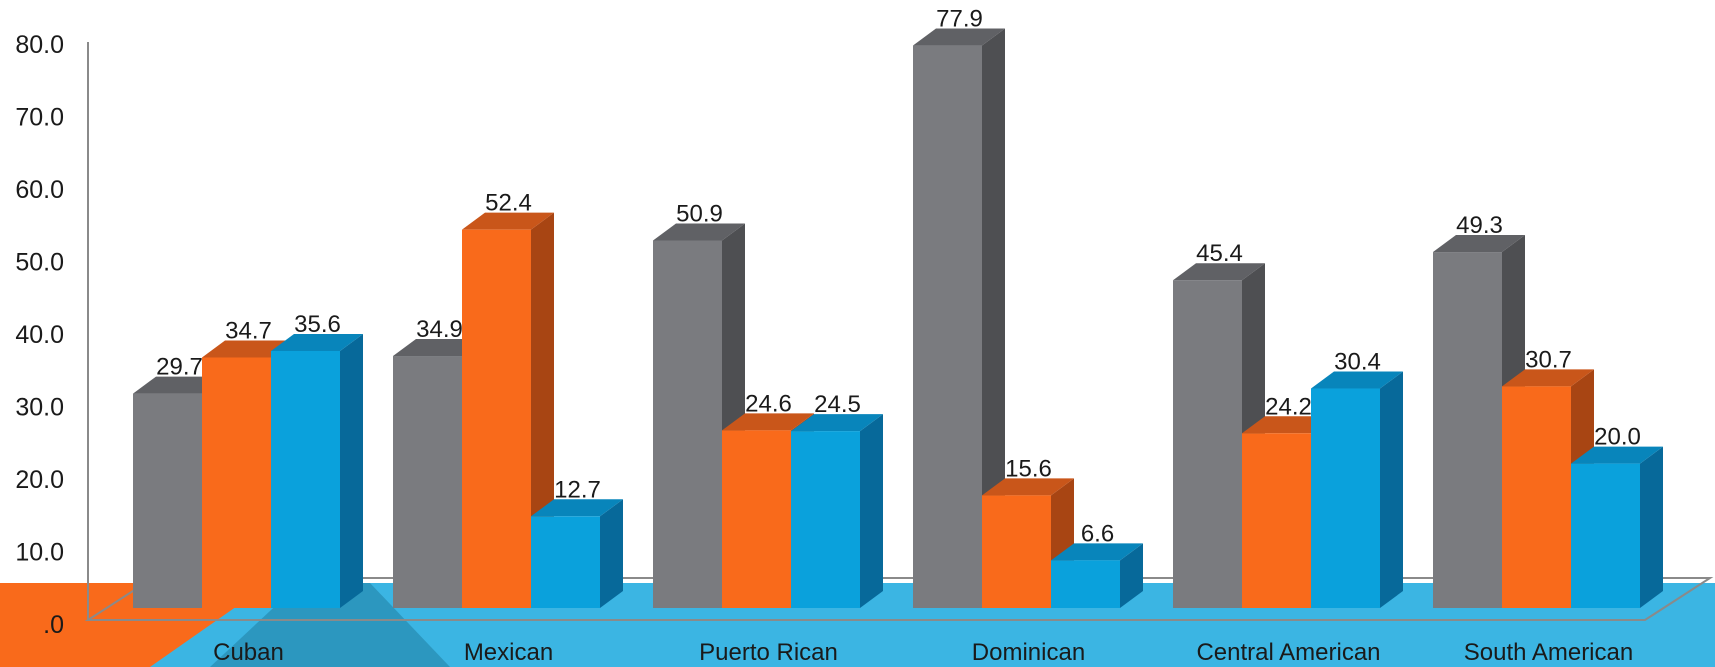 This screenshot has width=1715, height=667. I want to click on floor-outline, so click(899, 599).